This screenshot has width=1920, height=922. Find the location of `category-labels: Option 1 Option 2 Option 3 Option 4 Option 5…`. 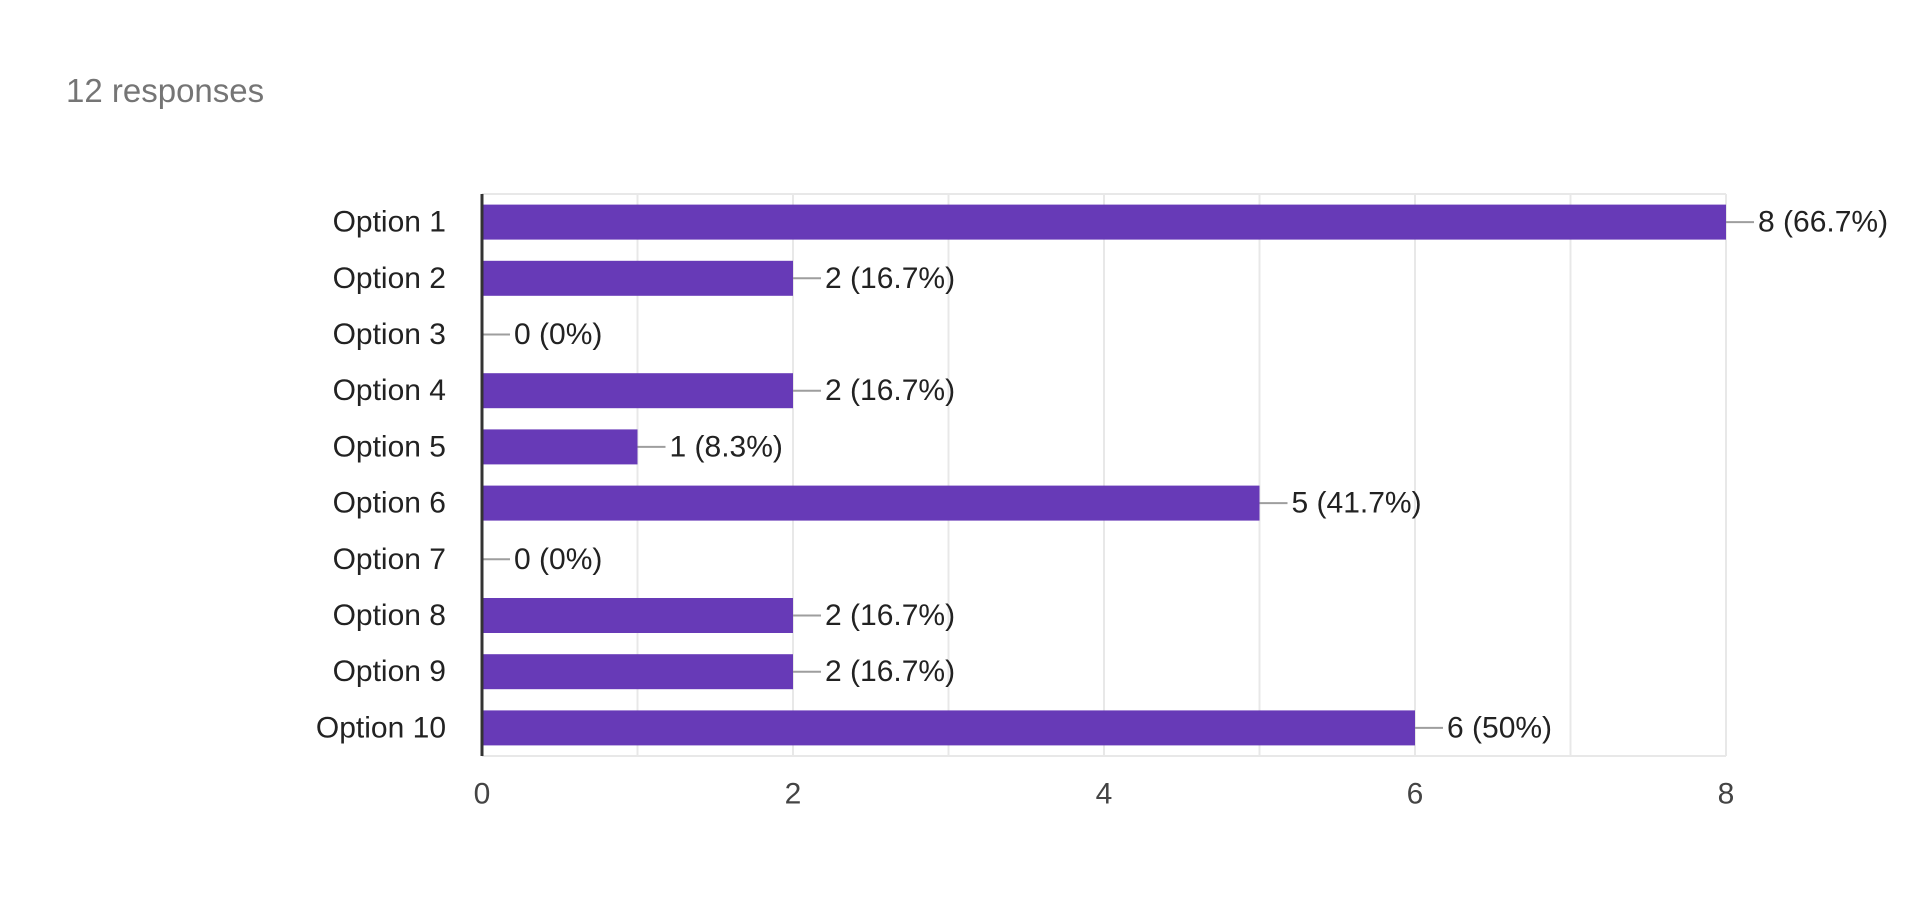

category-labels: Option 1 Option 2 Option 3 Option 4 Option 5… is located at coordinates (381, 475).